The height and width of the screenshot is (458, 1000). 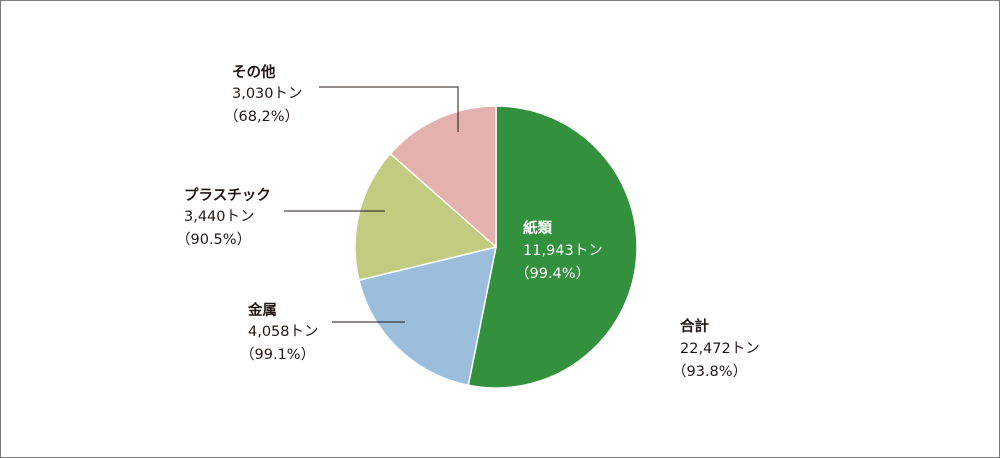 I want to click on slice-label-plastic: プラスチック 3,440トン （90.5%）, so click(x=223, y=217).